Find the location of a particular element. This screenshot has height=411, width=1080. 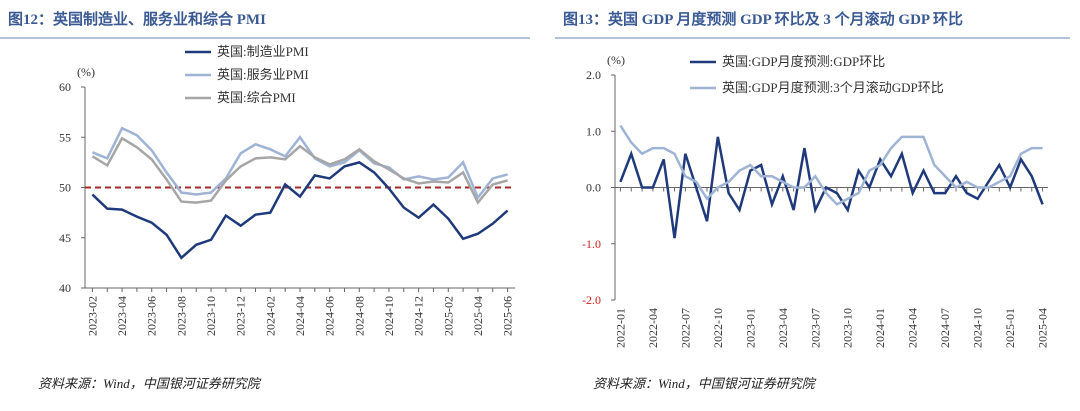

x-tick-label: 2024-06 is located at coordinates (330, 316).